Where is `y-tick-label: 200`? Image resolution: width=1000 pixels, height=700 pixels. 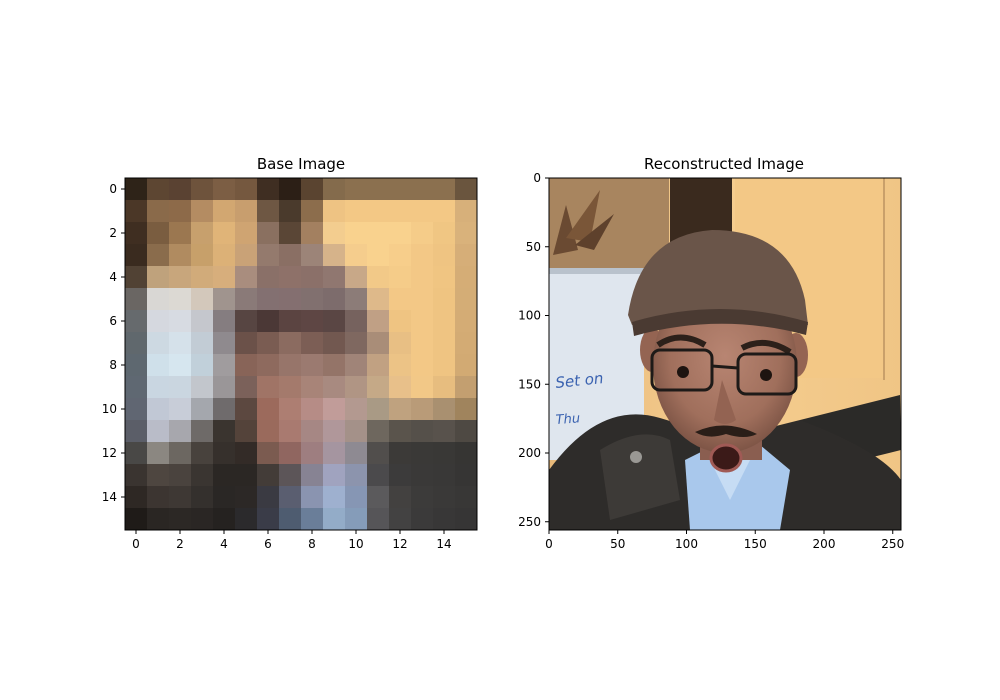 y-tick-label: 200 is located at coordinates (529, 453).